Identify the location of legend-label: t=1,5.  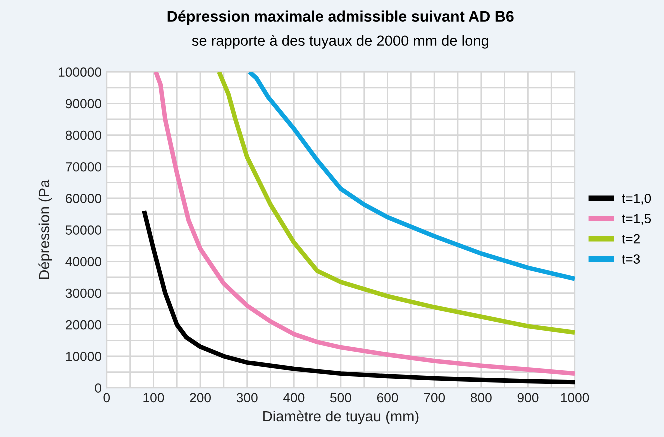
(637, 220).